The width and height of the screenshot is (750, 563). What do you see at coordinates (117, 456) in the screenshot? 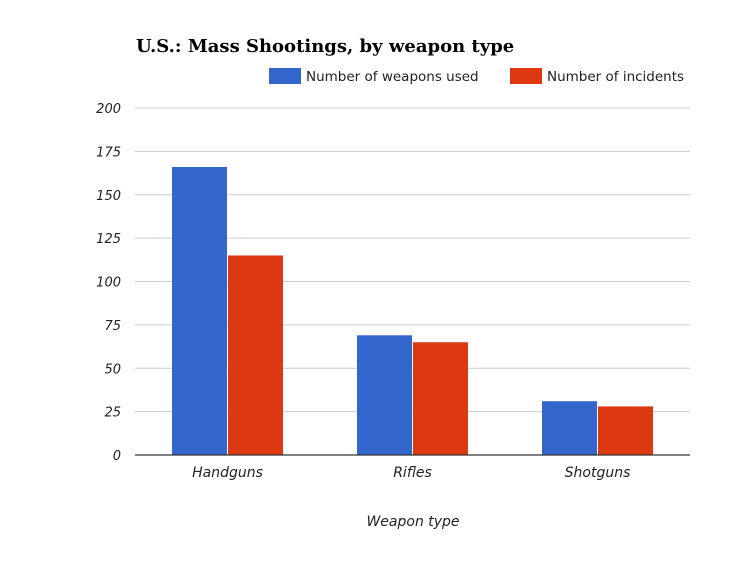
I see `y-tick-label: 0` at bounding box center [117, 456].